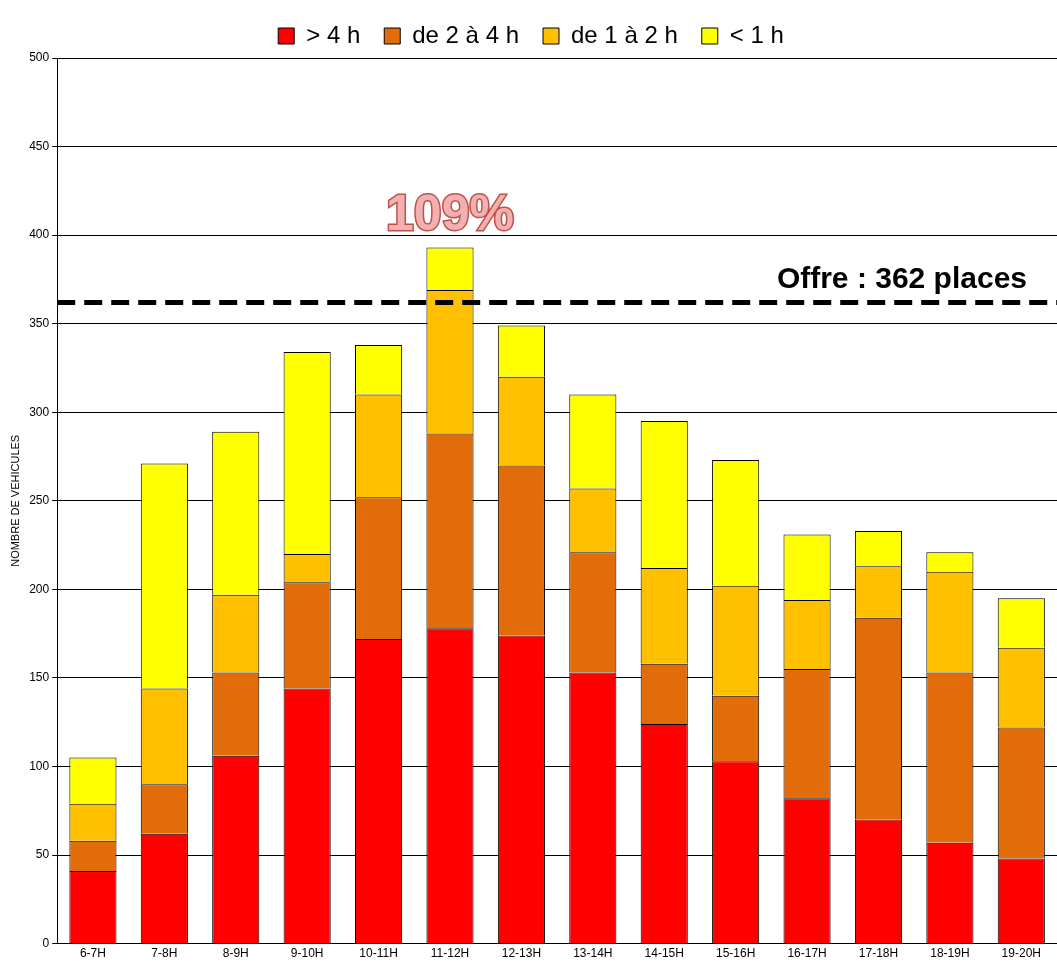 This screenshot has width=1057, height=968. What do you see at coordinates (466, 34) in the screenshot?
I see `legend-label: de 2 à 4 h` at bounding box center [466, 34].